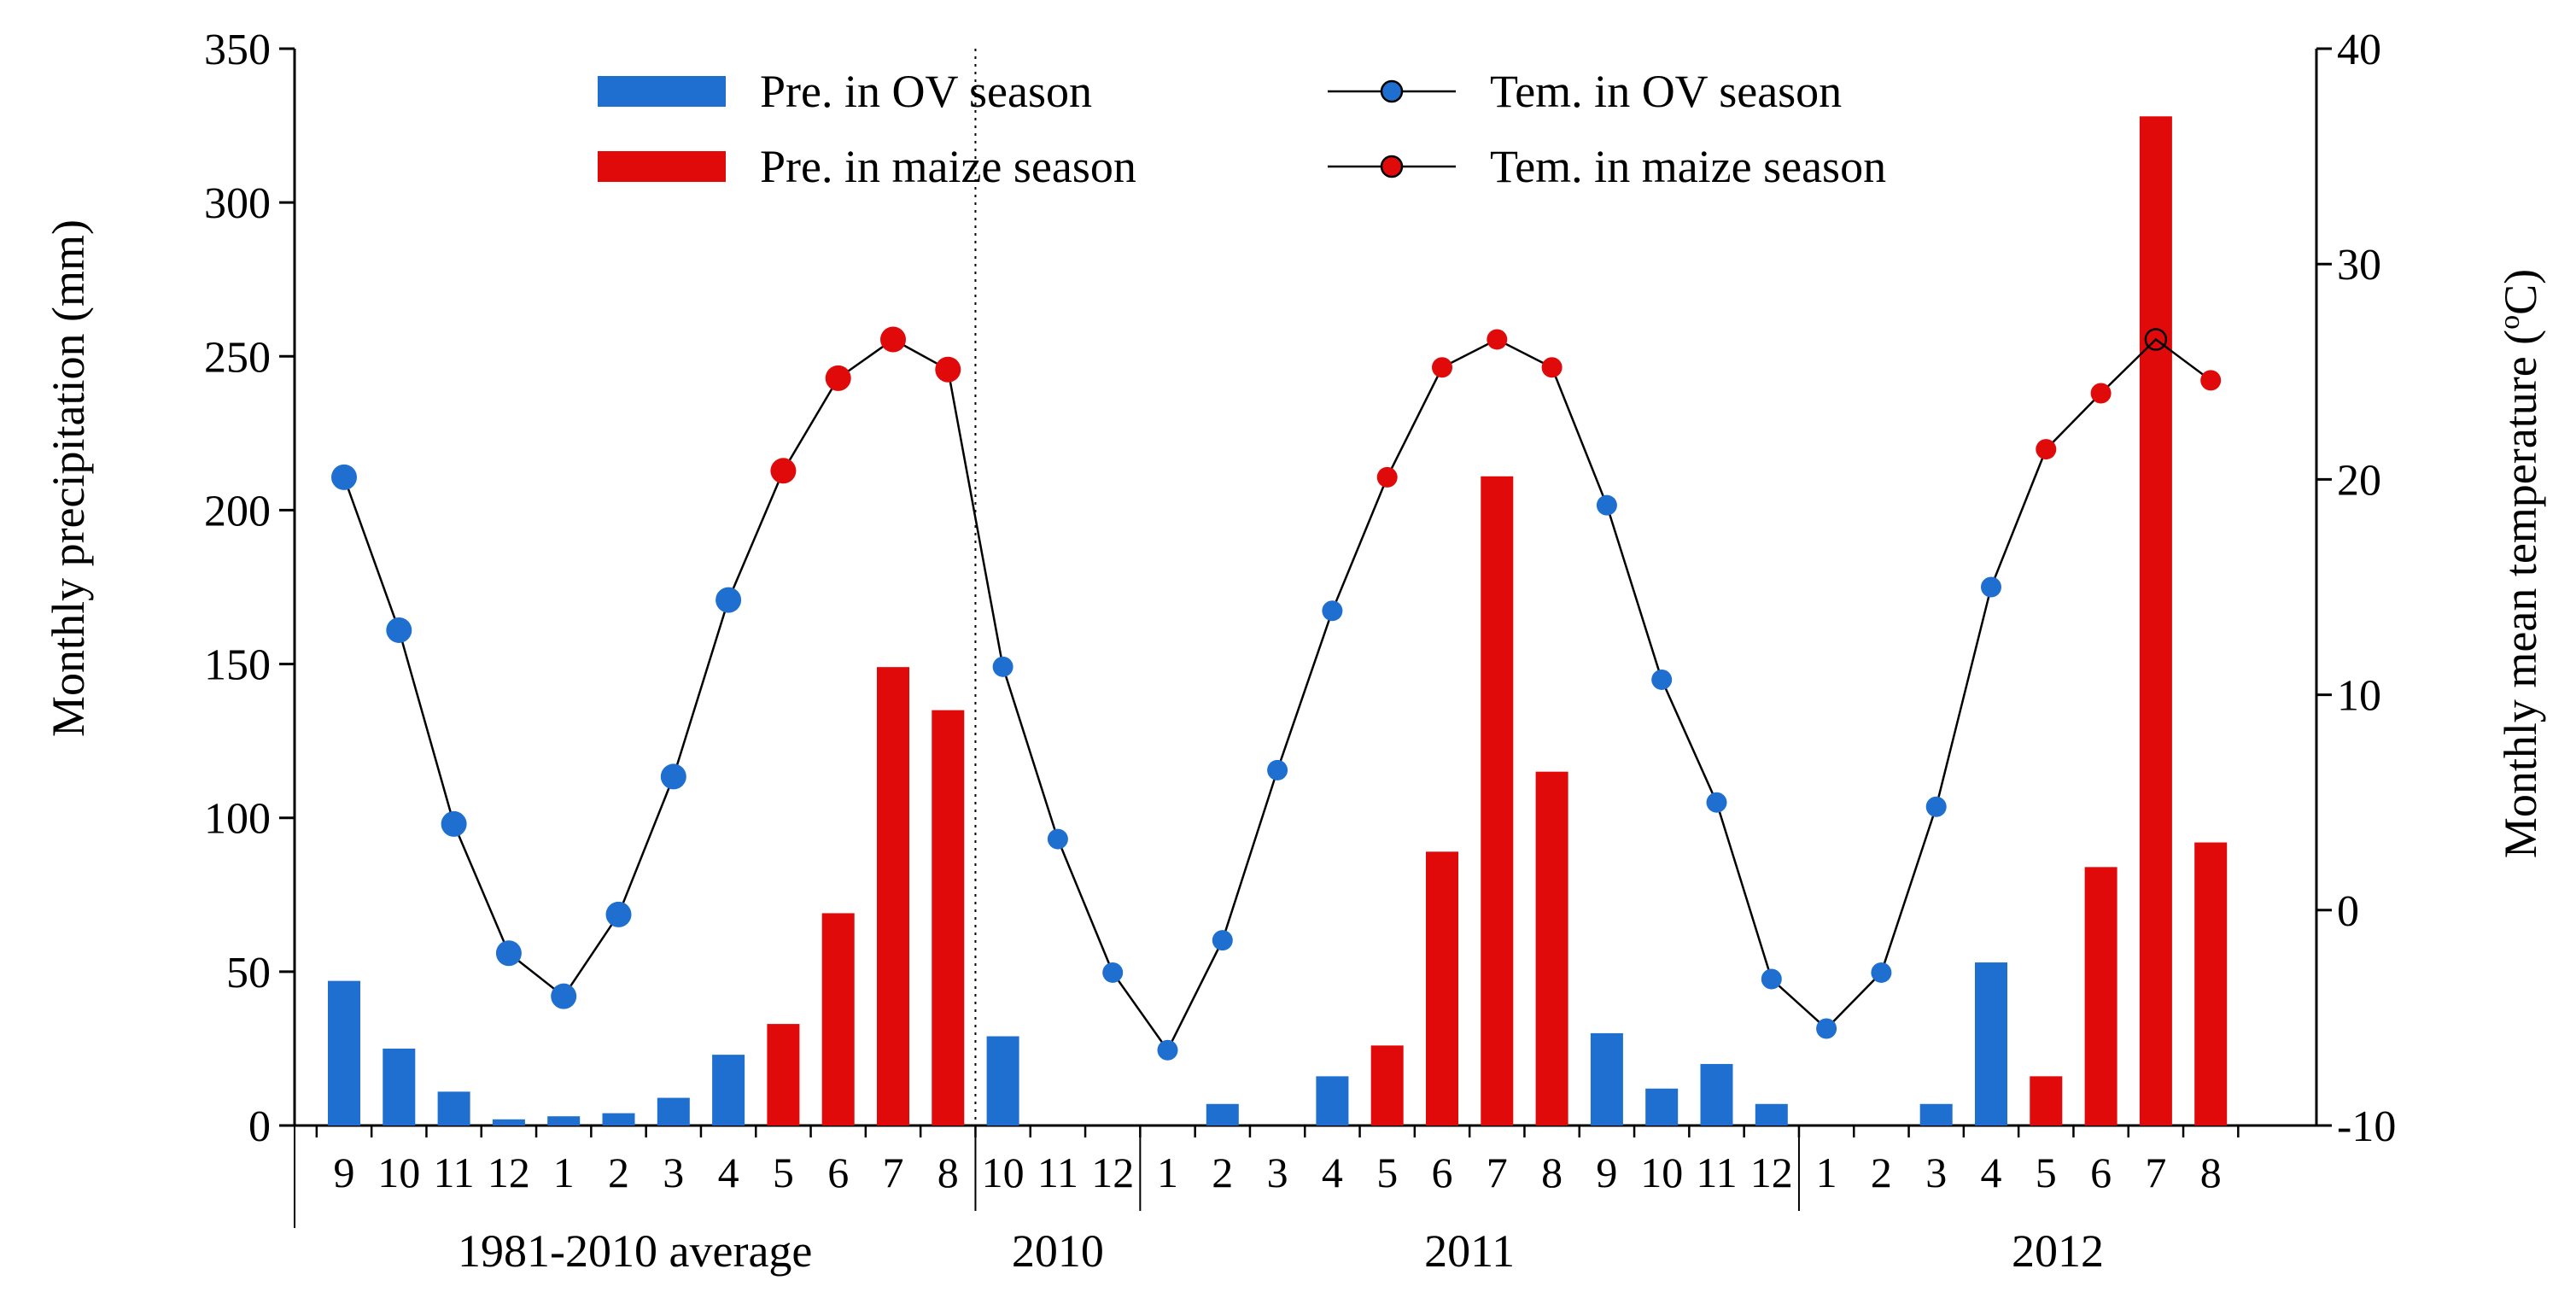  Describe the element at coordinates (2366, 1126) in the screenshot. I see `y-right-tick-label: -10` at that location.